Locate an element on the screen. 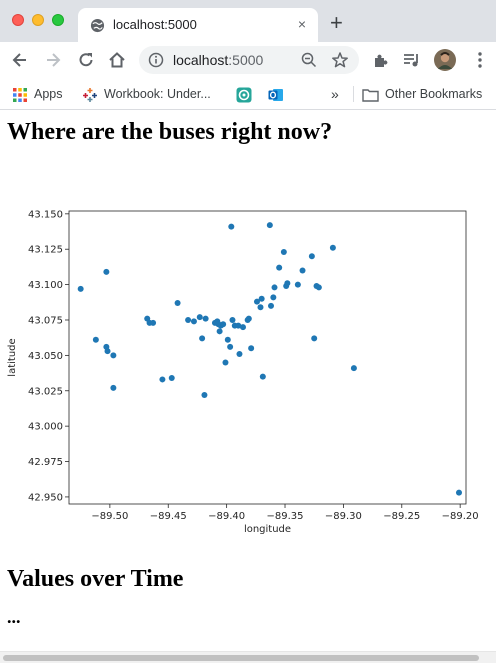 This screenshot has height=663, width=496. tableau-icon is located at coordinates (90, 94).